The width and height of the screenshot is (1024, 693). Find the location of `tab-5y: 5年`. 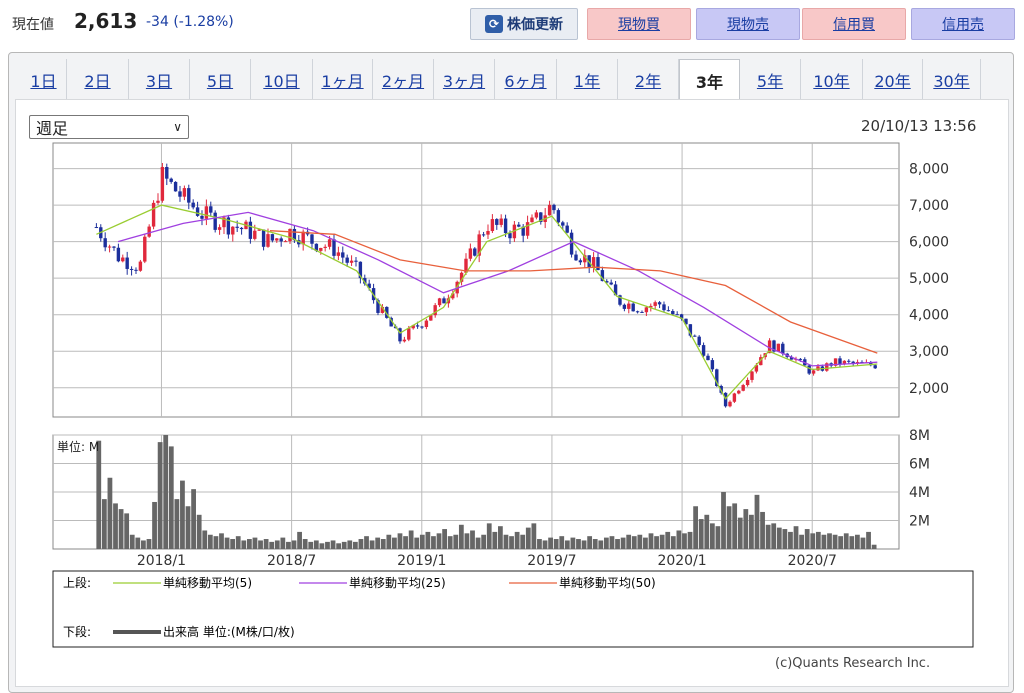

tab-5y: 5年 is located at coordinates (770, 80).